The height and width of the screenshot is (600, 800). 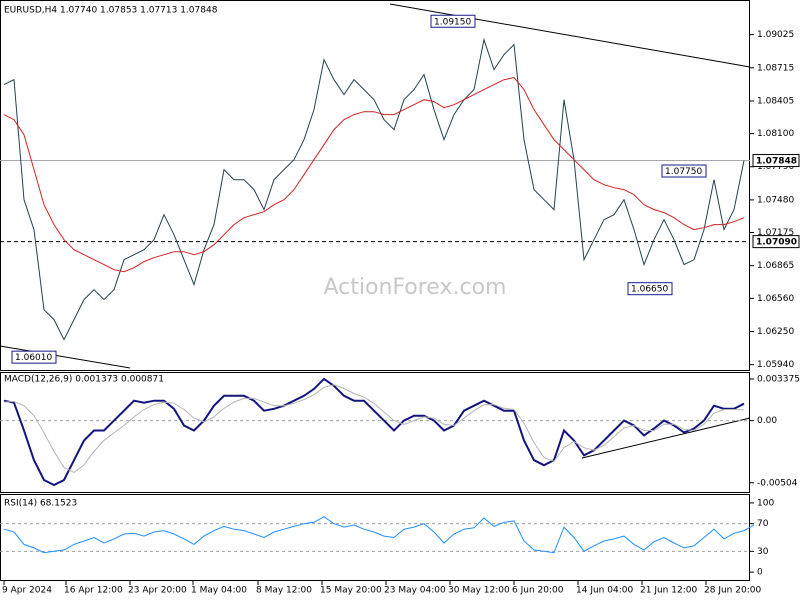 What do you see at coordinates (40, 504) in the screenshot?
I see `indicator-title: RSI(14) 68.1523` at bounding box center [40, 504].